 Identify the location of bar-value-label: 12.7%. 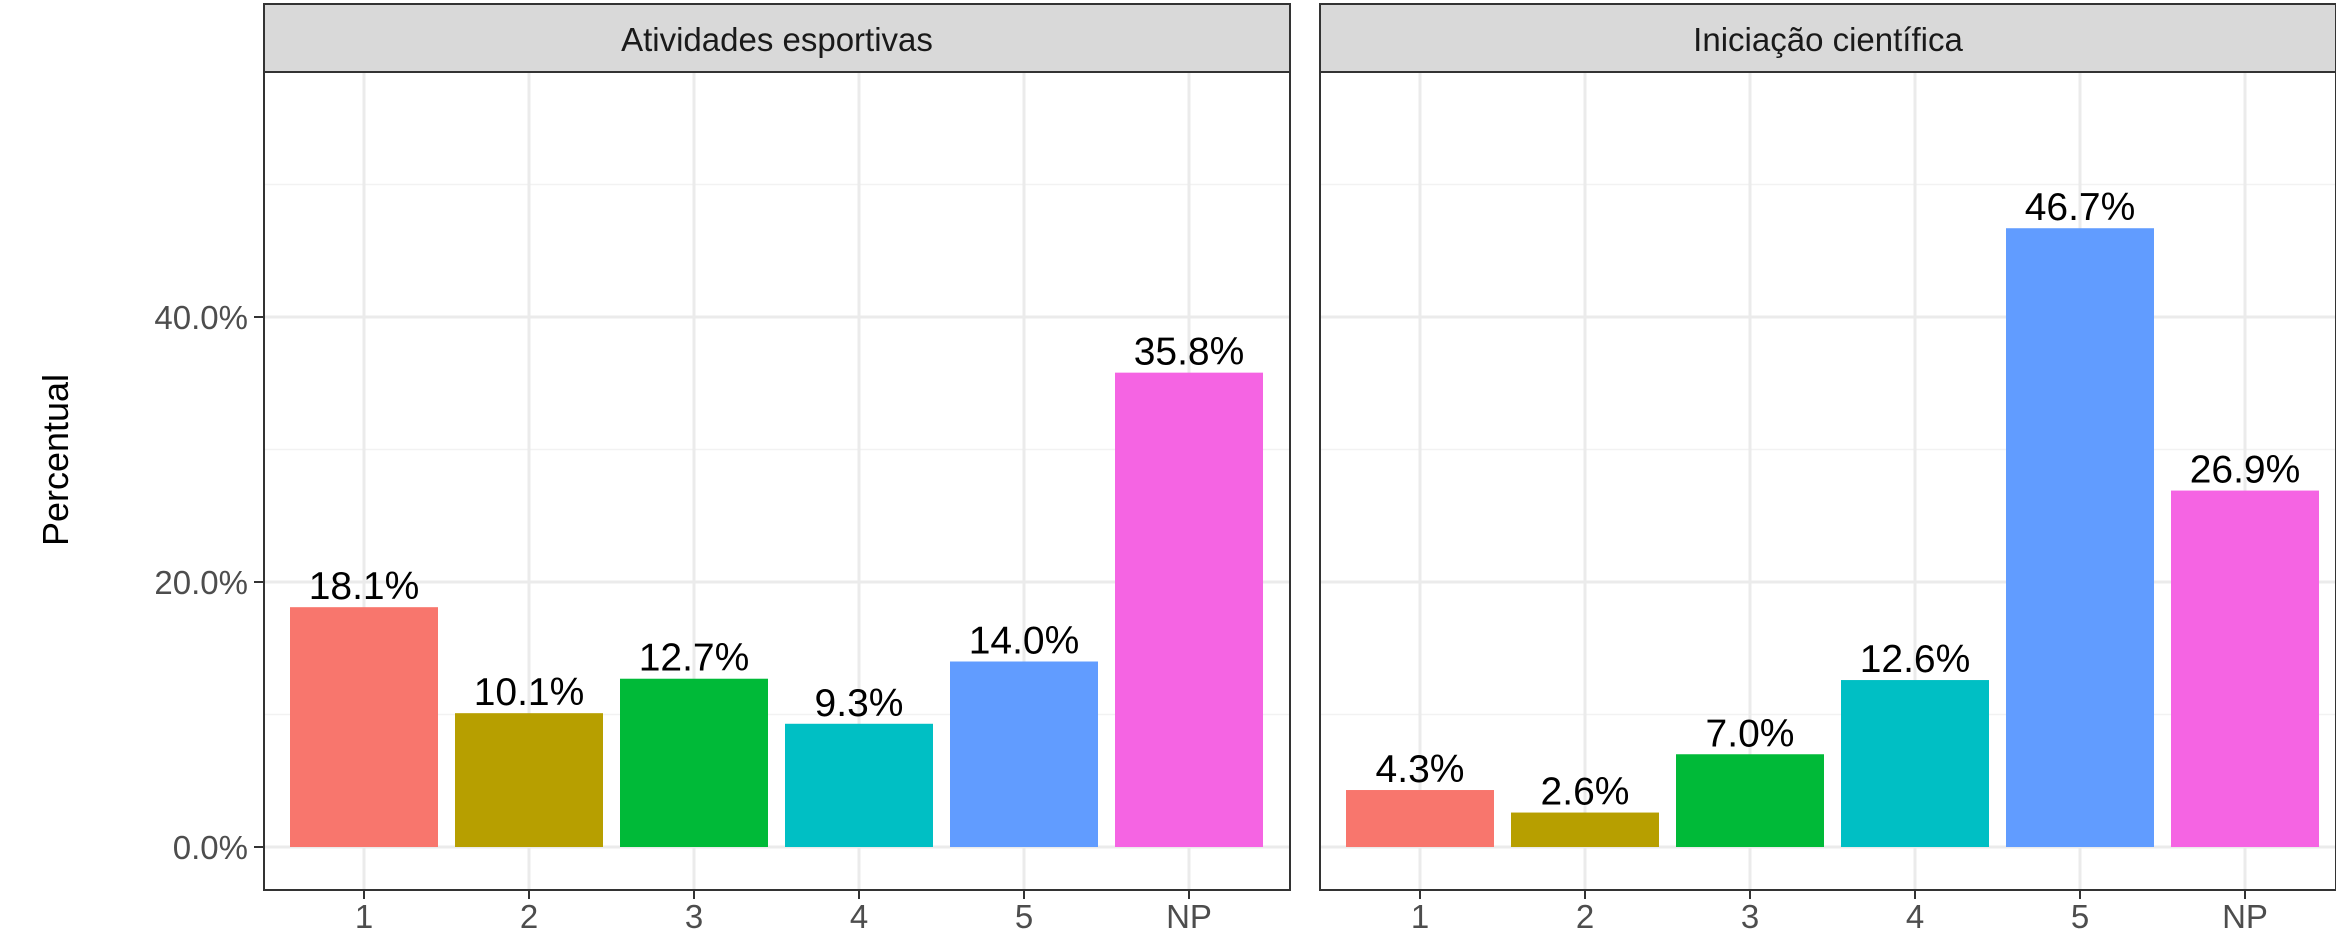
(694, 658).